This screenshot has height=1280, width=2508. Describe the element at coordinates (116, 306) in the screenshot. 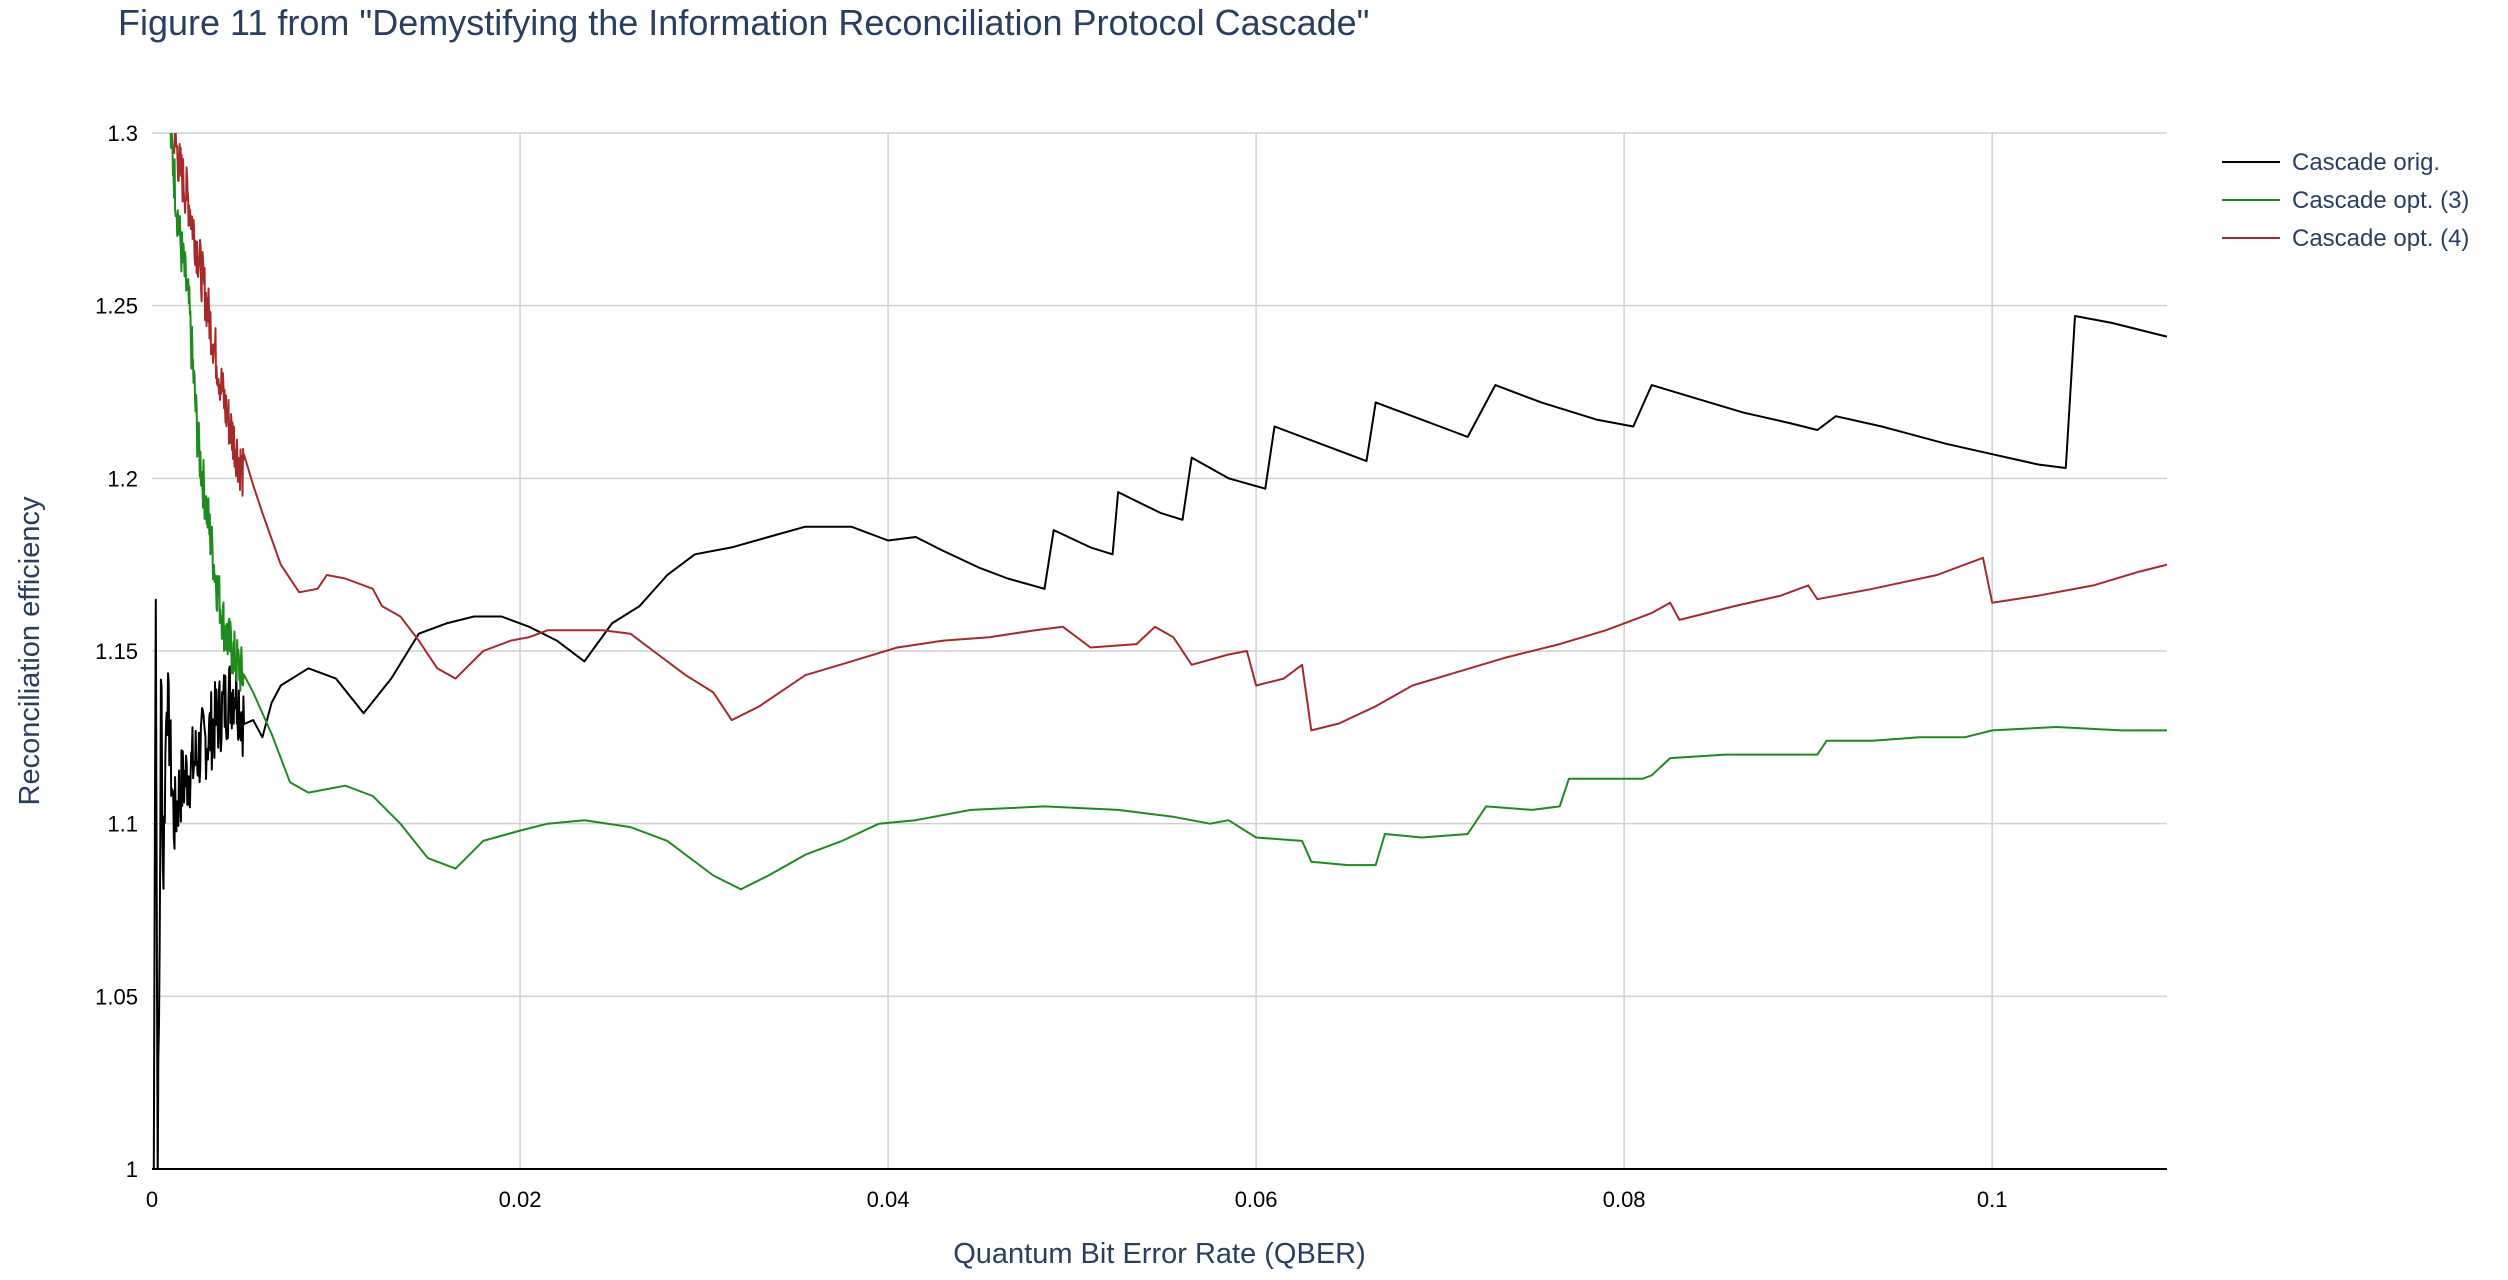

I see `y-tick-label: 1.25` at that location.